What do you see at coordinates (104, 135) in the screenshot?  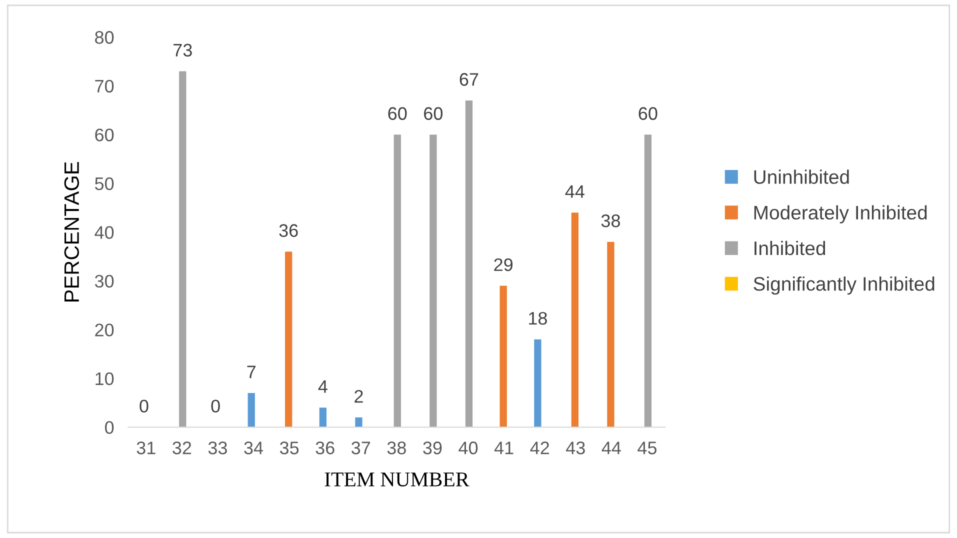 I see `y-tick-label: 60` at bounding box center [104, 135].